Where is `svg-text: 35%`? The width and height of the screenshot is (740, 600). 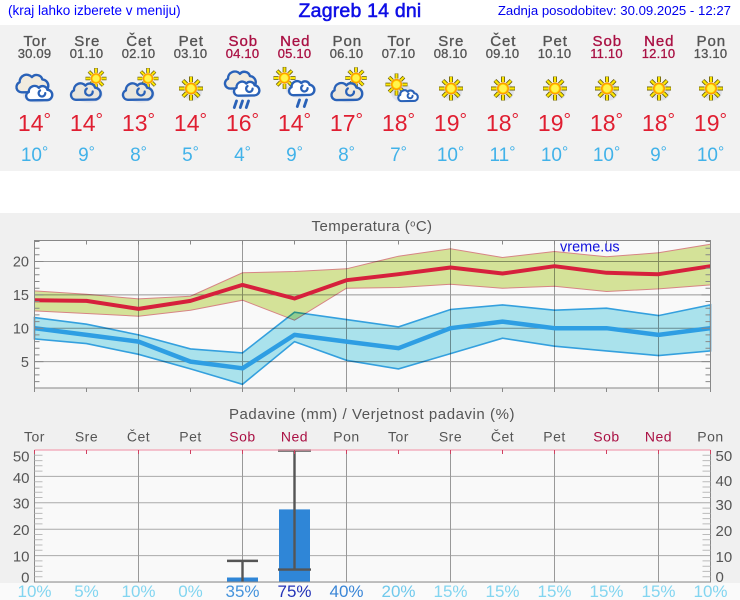
svg-text: 35% is located at coordinates (242, 591).